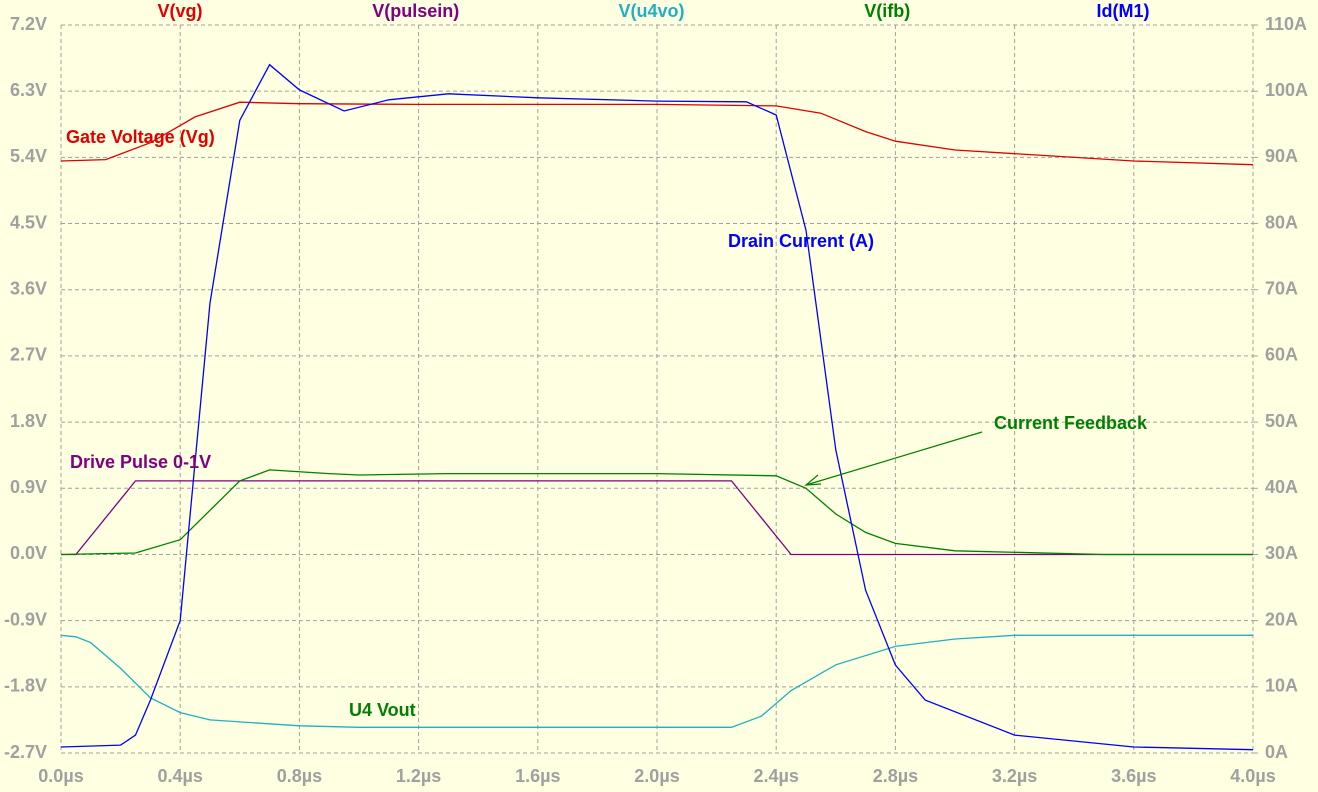 The height and width of the screenshot is (792, 1318). I want to click on y2-tick-label: 40A, so click(1281, 487).